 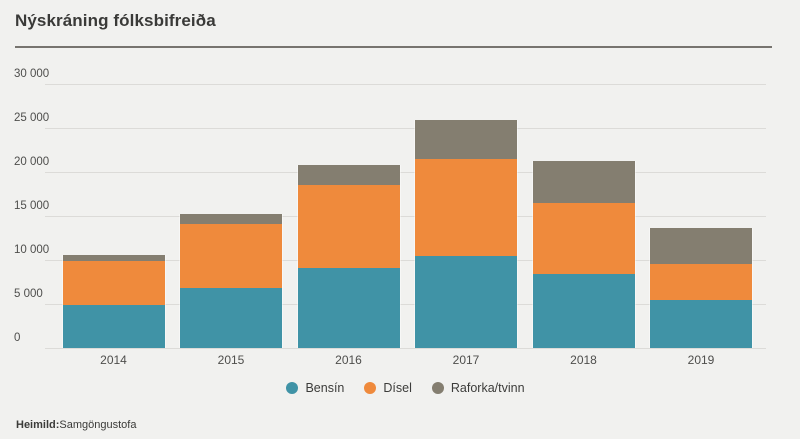 I want to click on source-note: Heimild:Samgöngustofa, so click(x=76, y=425).